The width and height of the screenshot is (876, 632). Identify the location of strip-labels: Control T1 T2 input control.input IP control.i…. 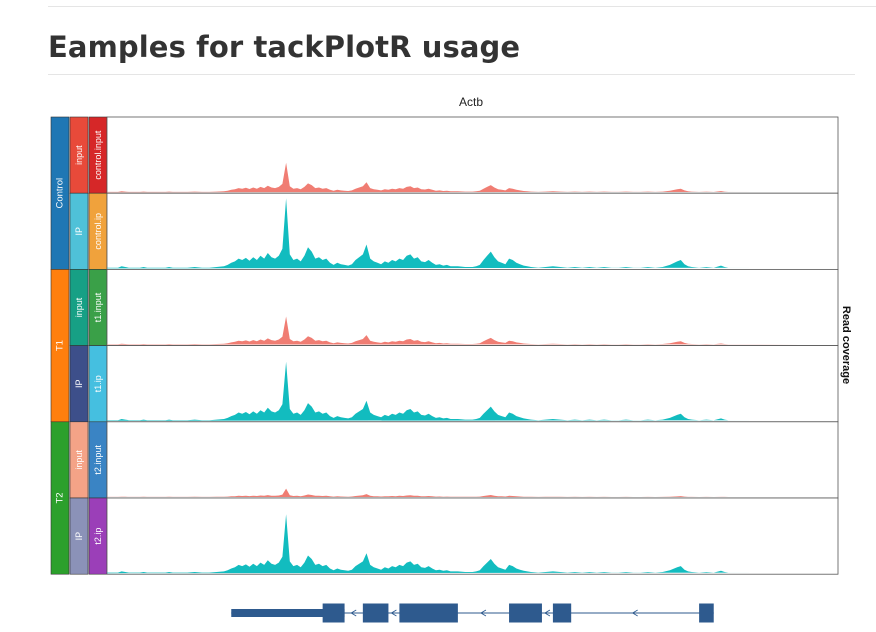
(79, 345).